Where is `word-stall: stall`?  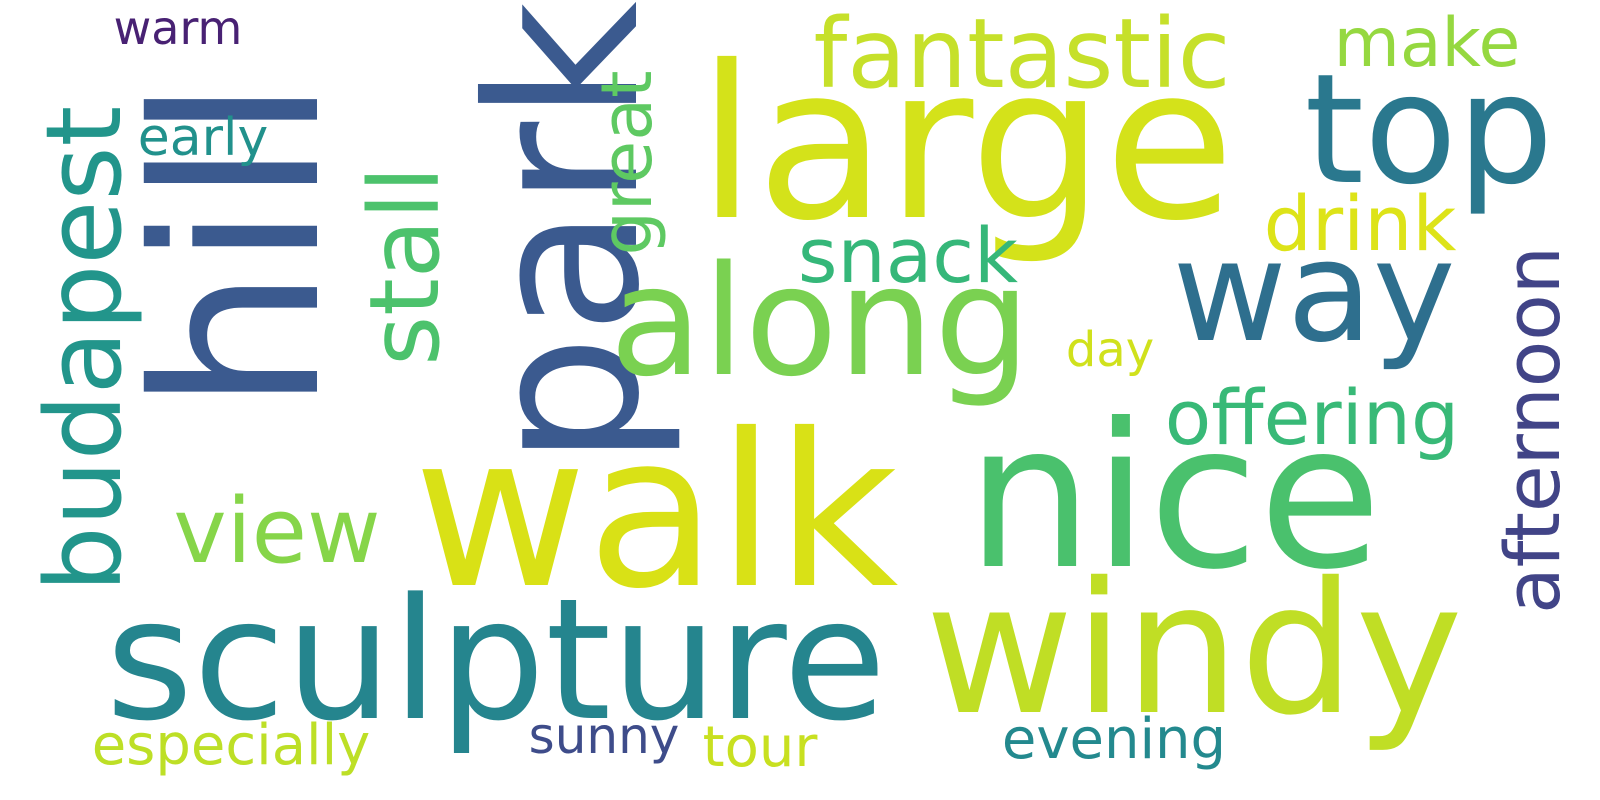
word-stall: stall is located at coordinates (405, 266).